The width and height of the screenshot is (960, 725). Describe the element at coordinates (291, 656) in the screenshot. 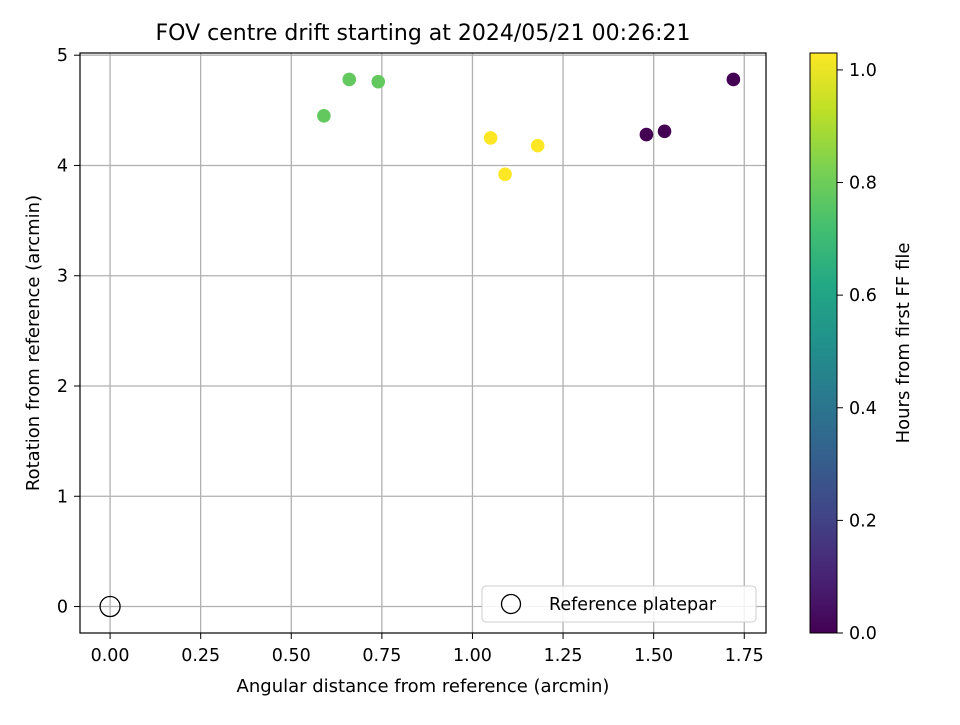

I see `x-tick-label: 0.50` at that location.